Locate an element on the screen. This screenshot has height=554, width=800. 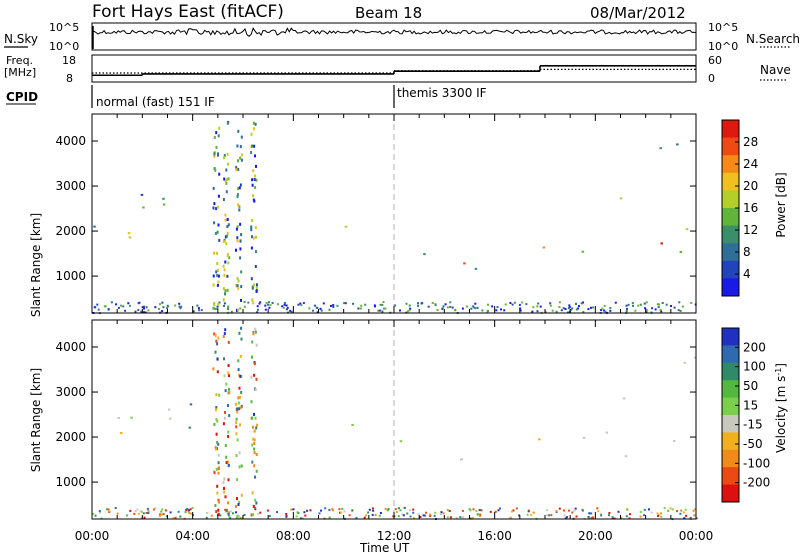
y-tick-label: 4000 is located at coordinates (70, 141).